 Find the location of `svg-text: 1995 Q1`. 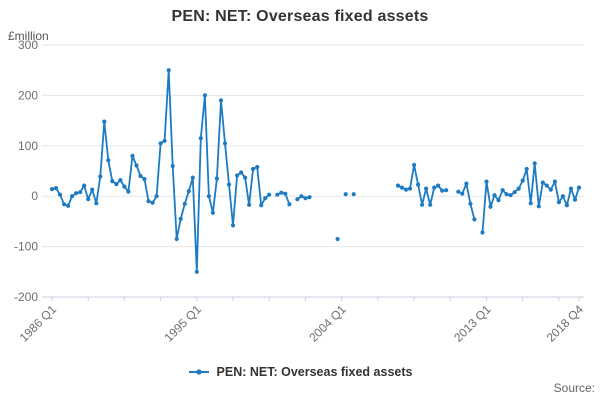

svg-text: 1995 Q1 is located at coordinates (182, 323).